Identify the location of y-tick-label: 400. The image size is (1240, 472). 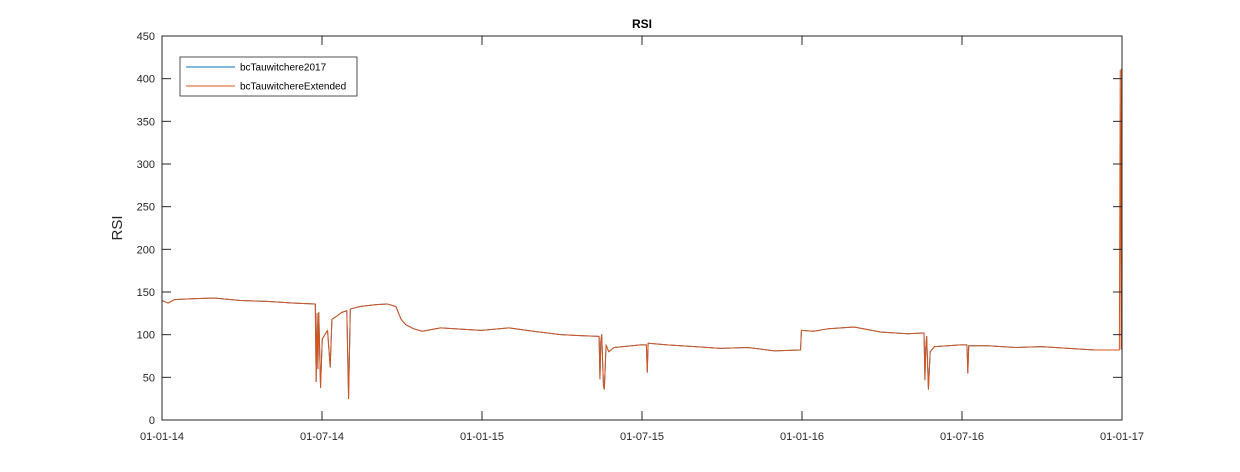
(146, 80).